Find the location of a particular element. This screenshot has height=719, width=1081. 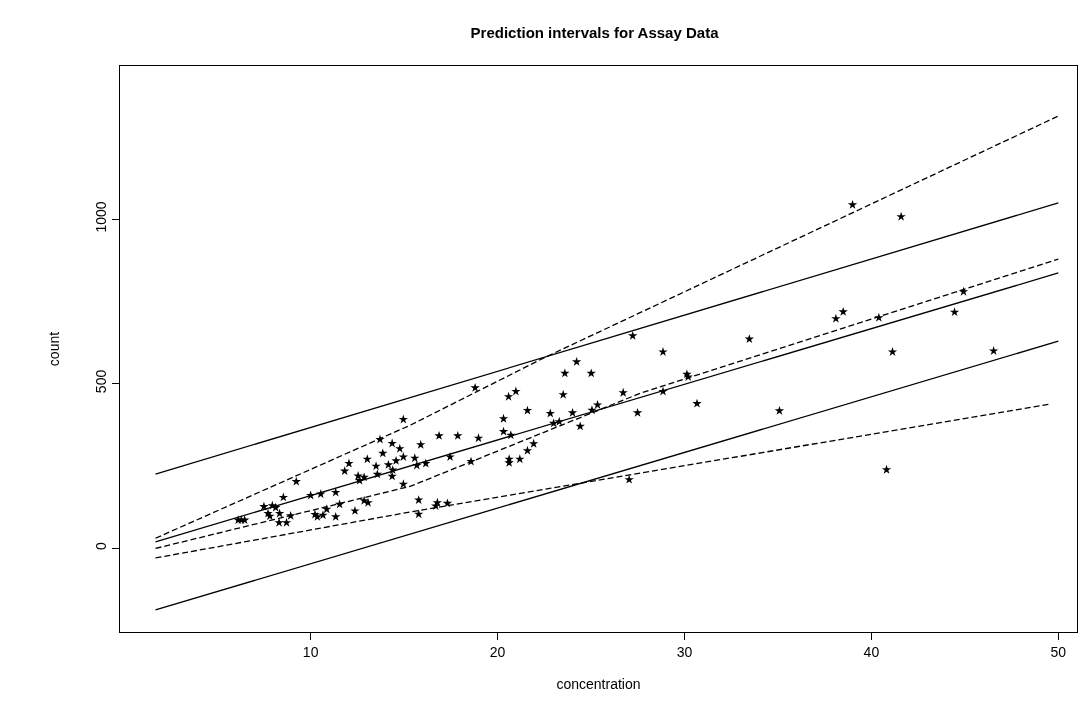

x-tick-label: 30 is located at coordinates (684, 651).